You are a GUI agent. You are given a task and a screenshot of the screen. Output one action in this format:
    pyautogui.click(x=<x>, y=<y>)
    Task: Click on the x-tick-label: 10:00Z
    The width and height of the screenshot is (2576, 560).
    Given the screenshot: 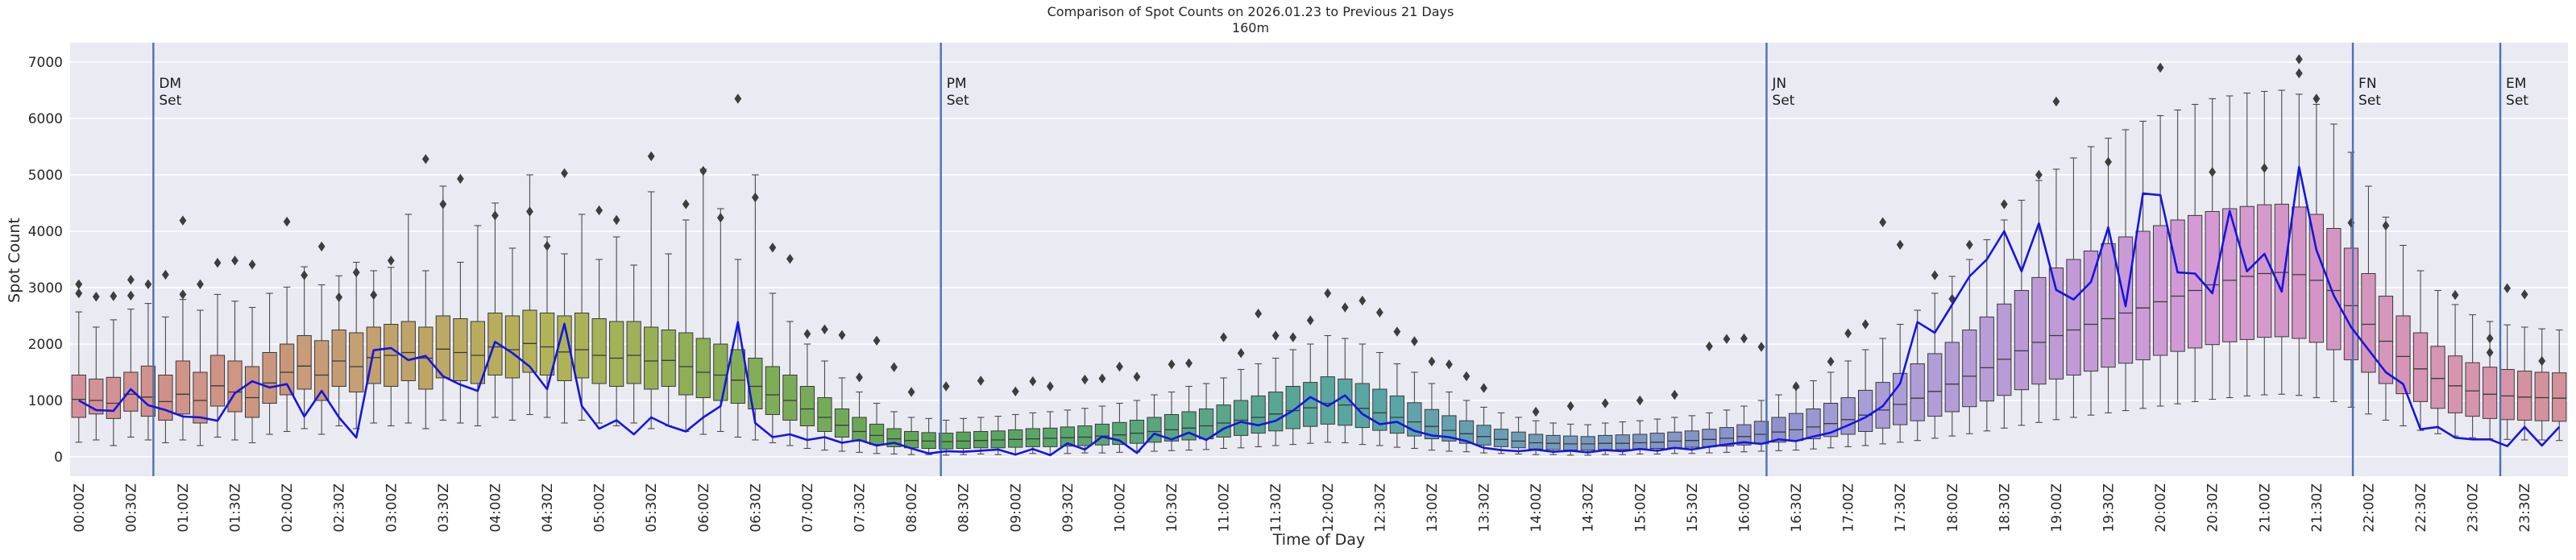 What is the action you would take?
    pyautogui.click(x=1120, y=508)
    